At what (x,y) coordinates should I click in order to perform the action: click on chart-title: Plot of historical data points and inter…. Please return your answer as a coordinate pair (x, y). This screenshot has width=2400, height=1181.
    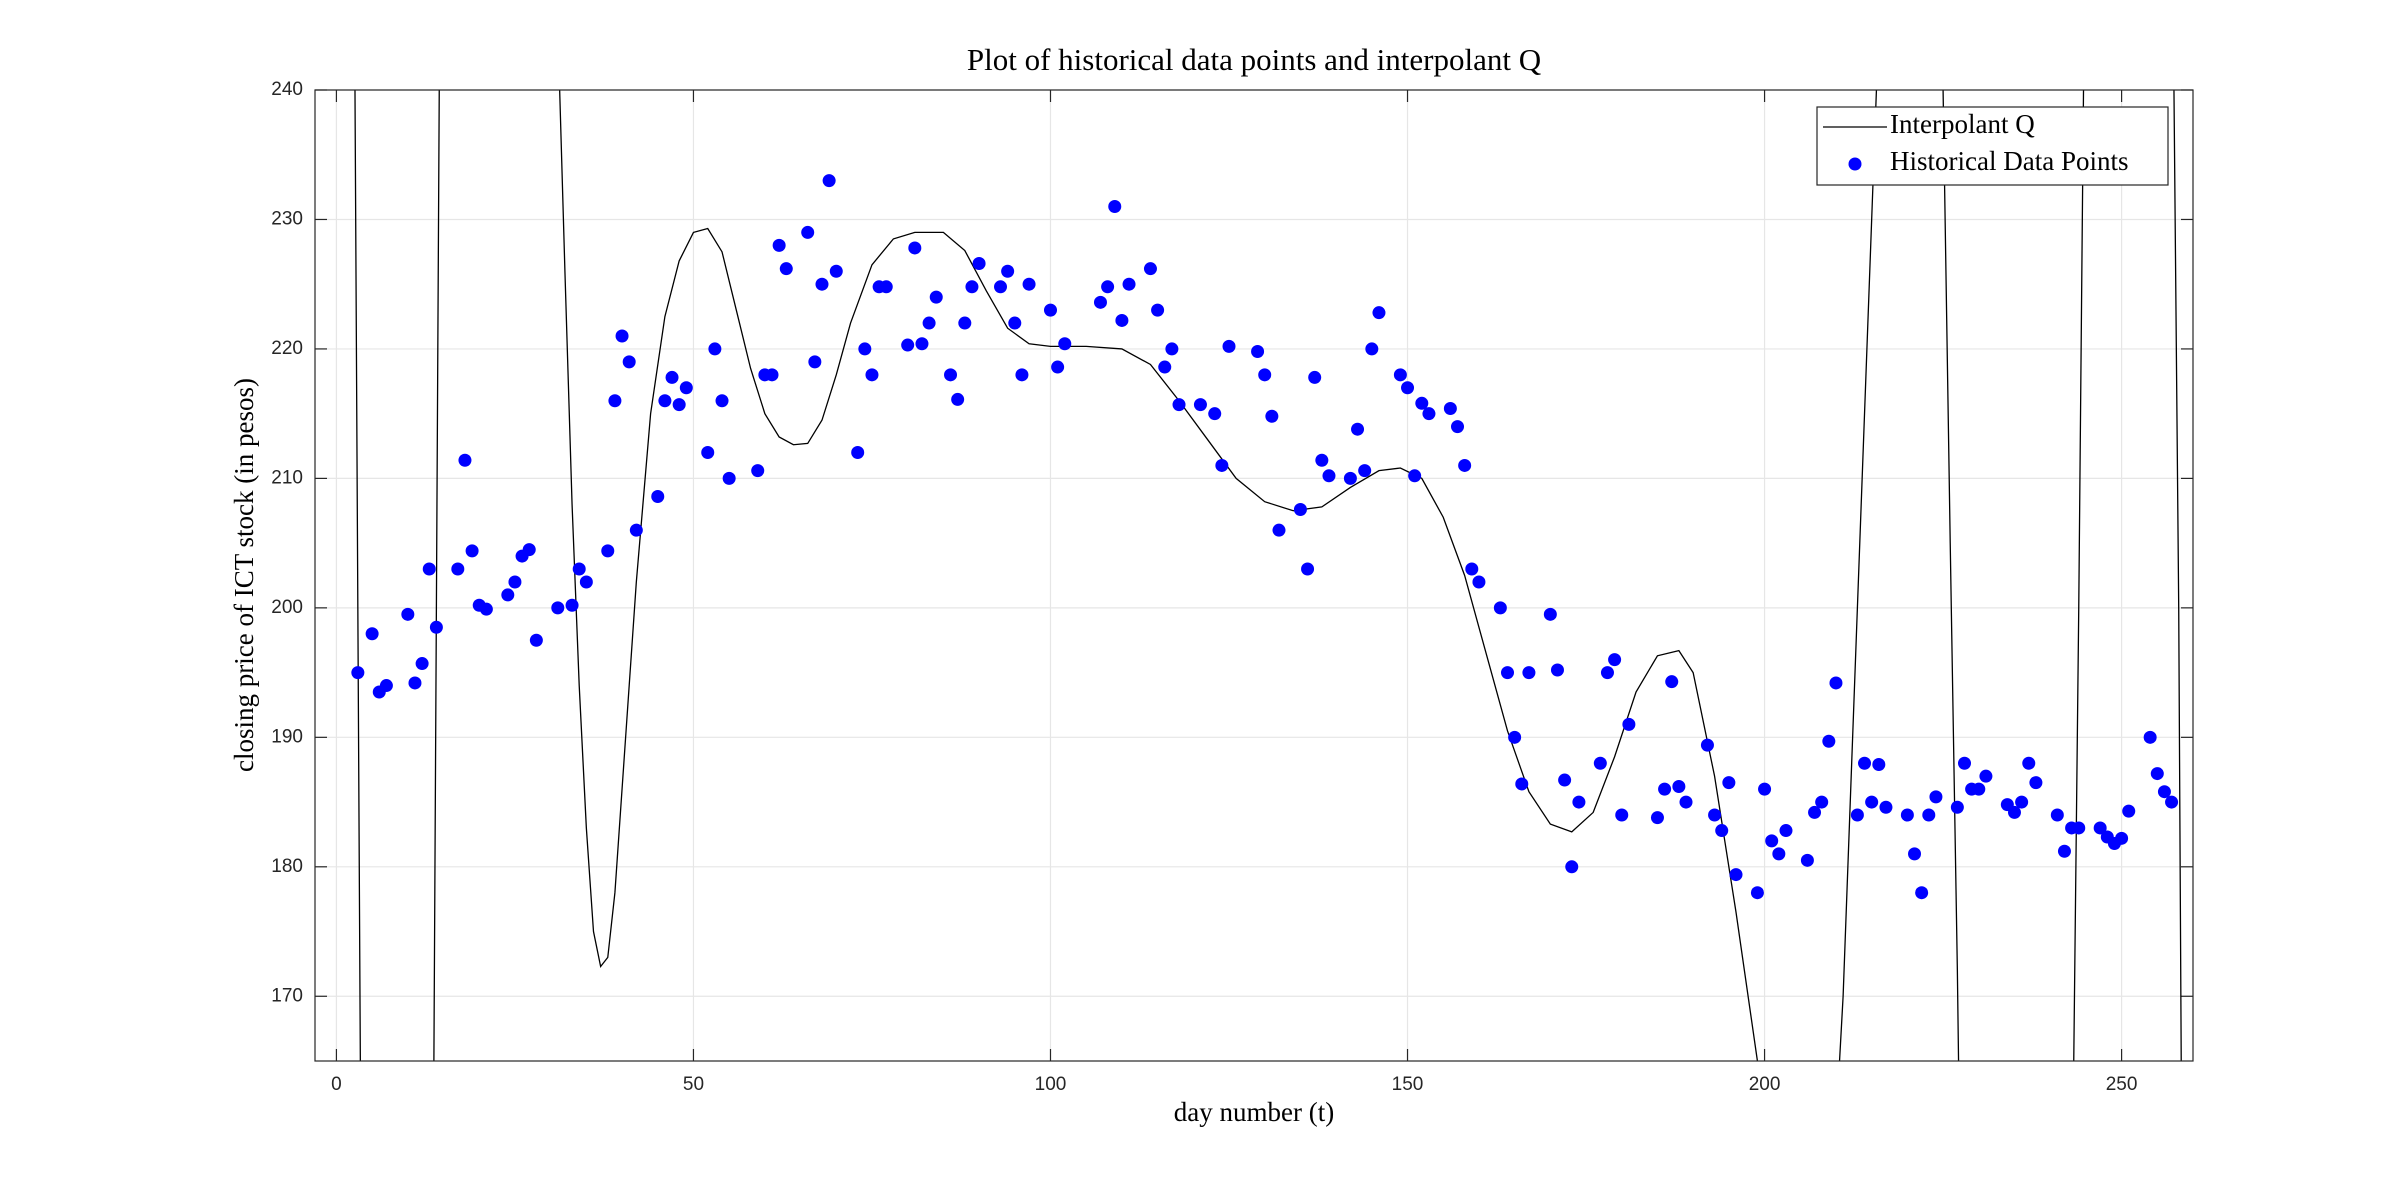
    Looking at the image, I should click on (1254, 59).